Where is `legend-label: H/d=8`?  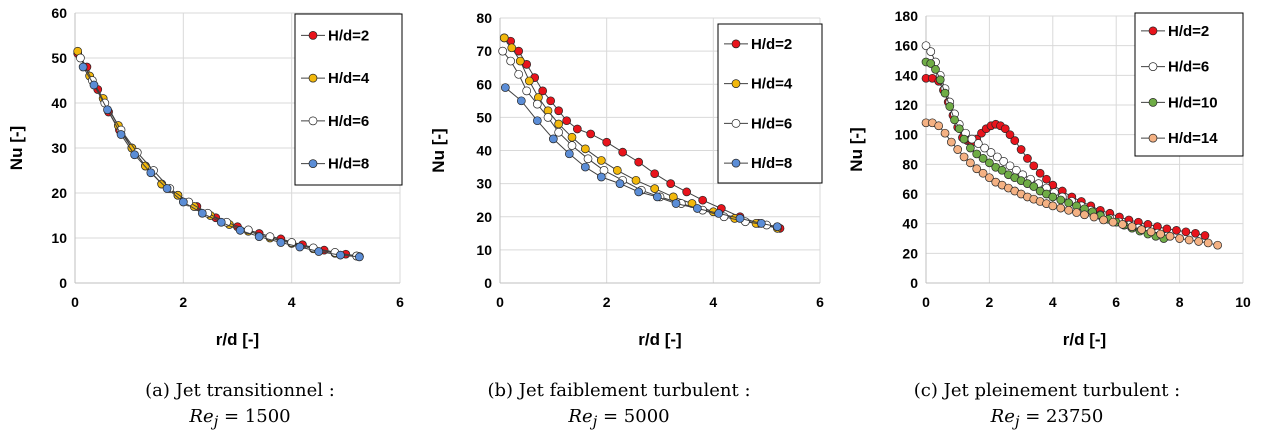
legend-label: H/d=8 is located at coordinates (771, 163).